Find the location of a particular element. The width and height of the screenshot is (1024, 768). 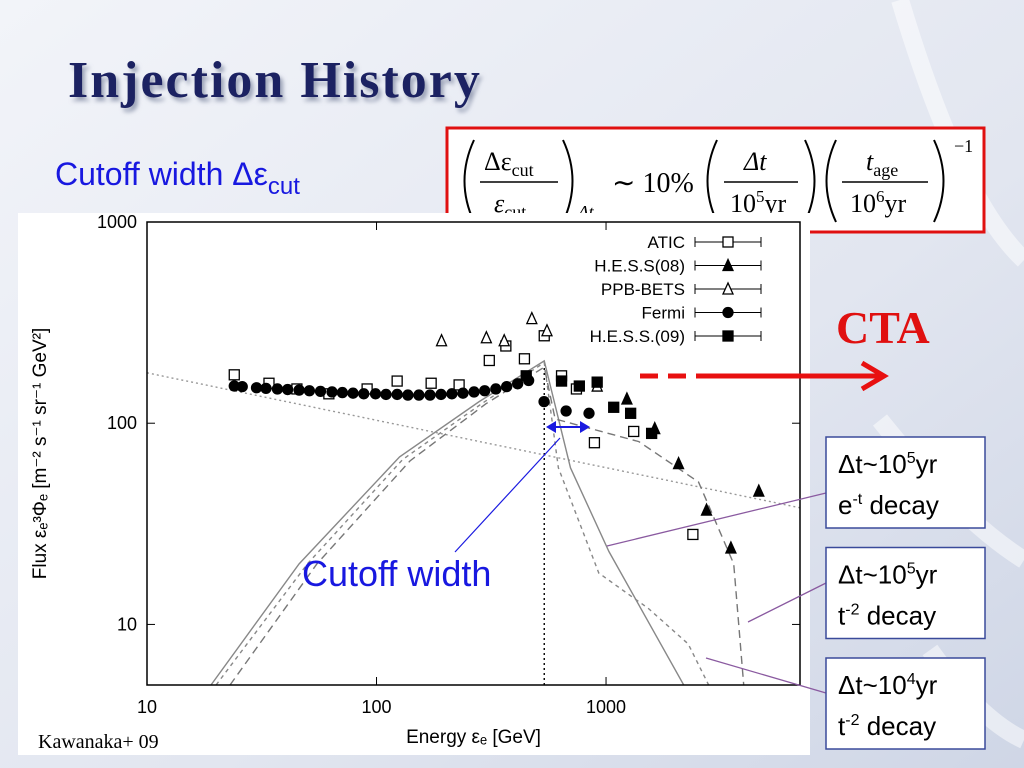

formula-part: cut is located at coordinates (523, 170).